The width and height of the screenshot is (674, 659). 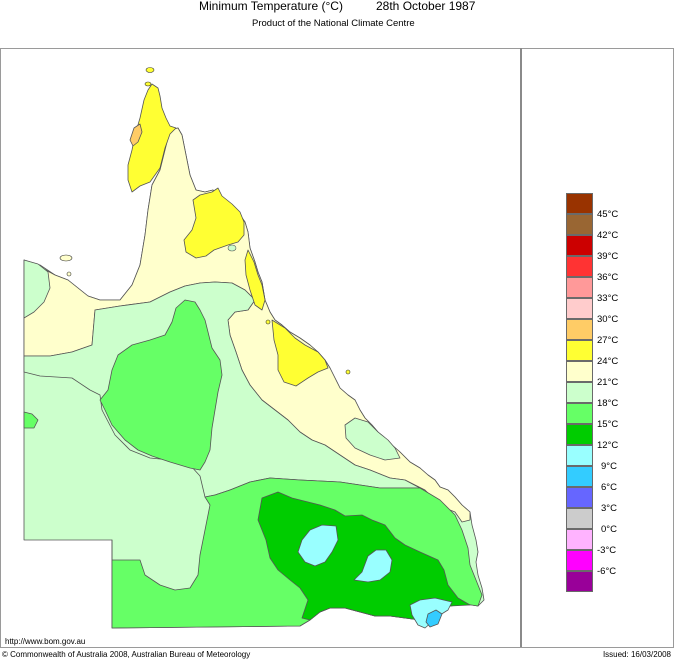 I want to click on legend-label: -3°C, so click(x=607, y=550).